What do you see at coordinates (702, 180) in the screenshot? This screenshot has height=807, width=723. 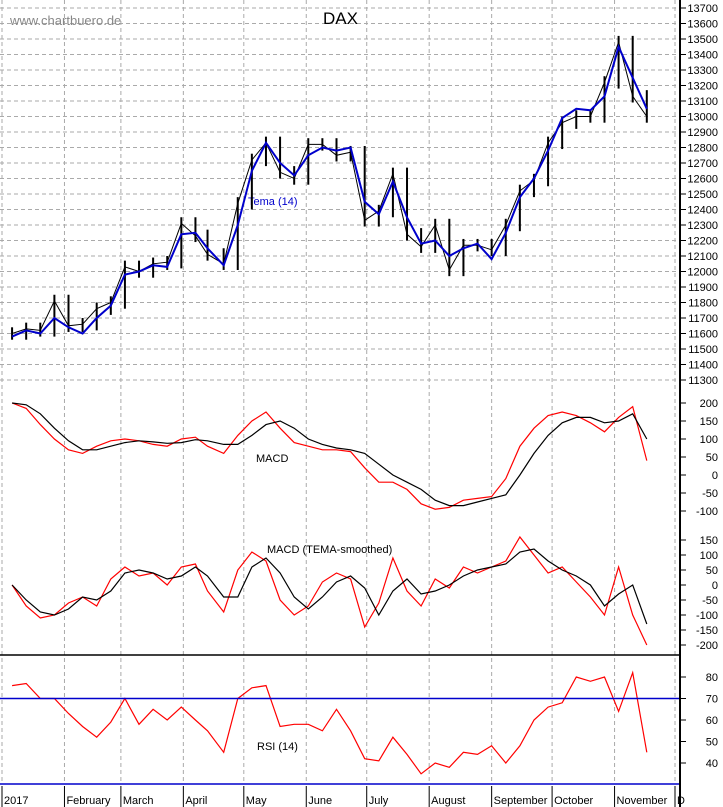 I see `y-tick-label: 12600` at bounding box center [702, 180].